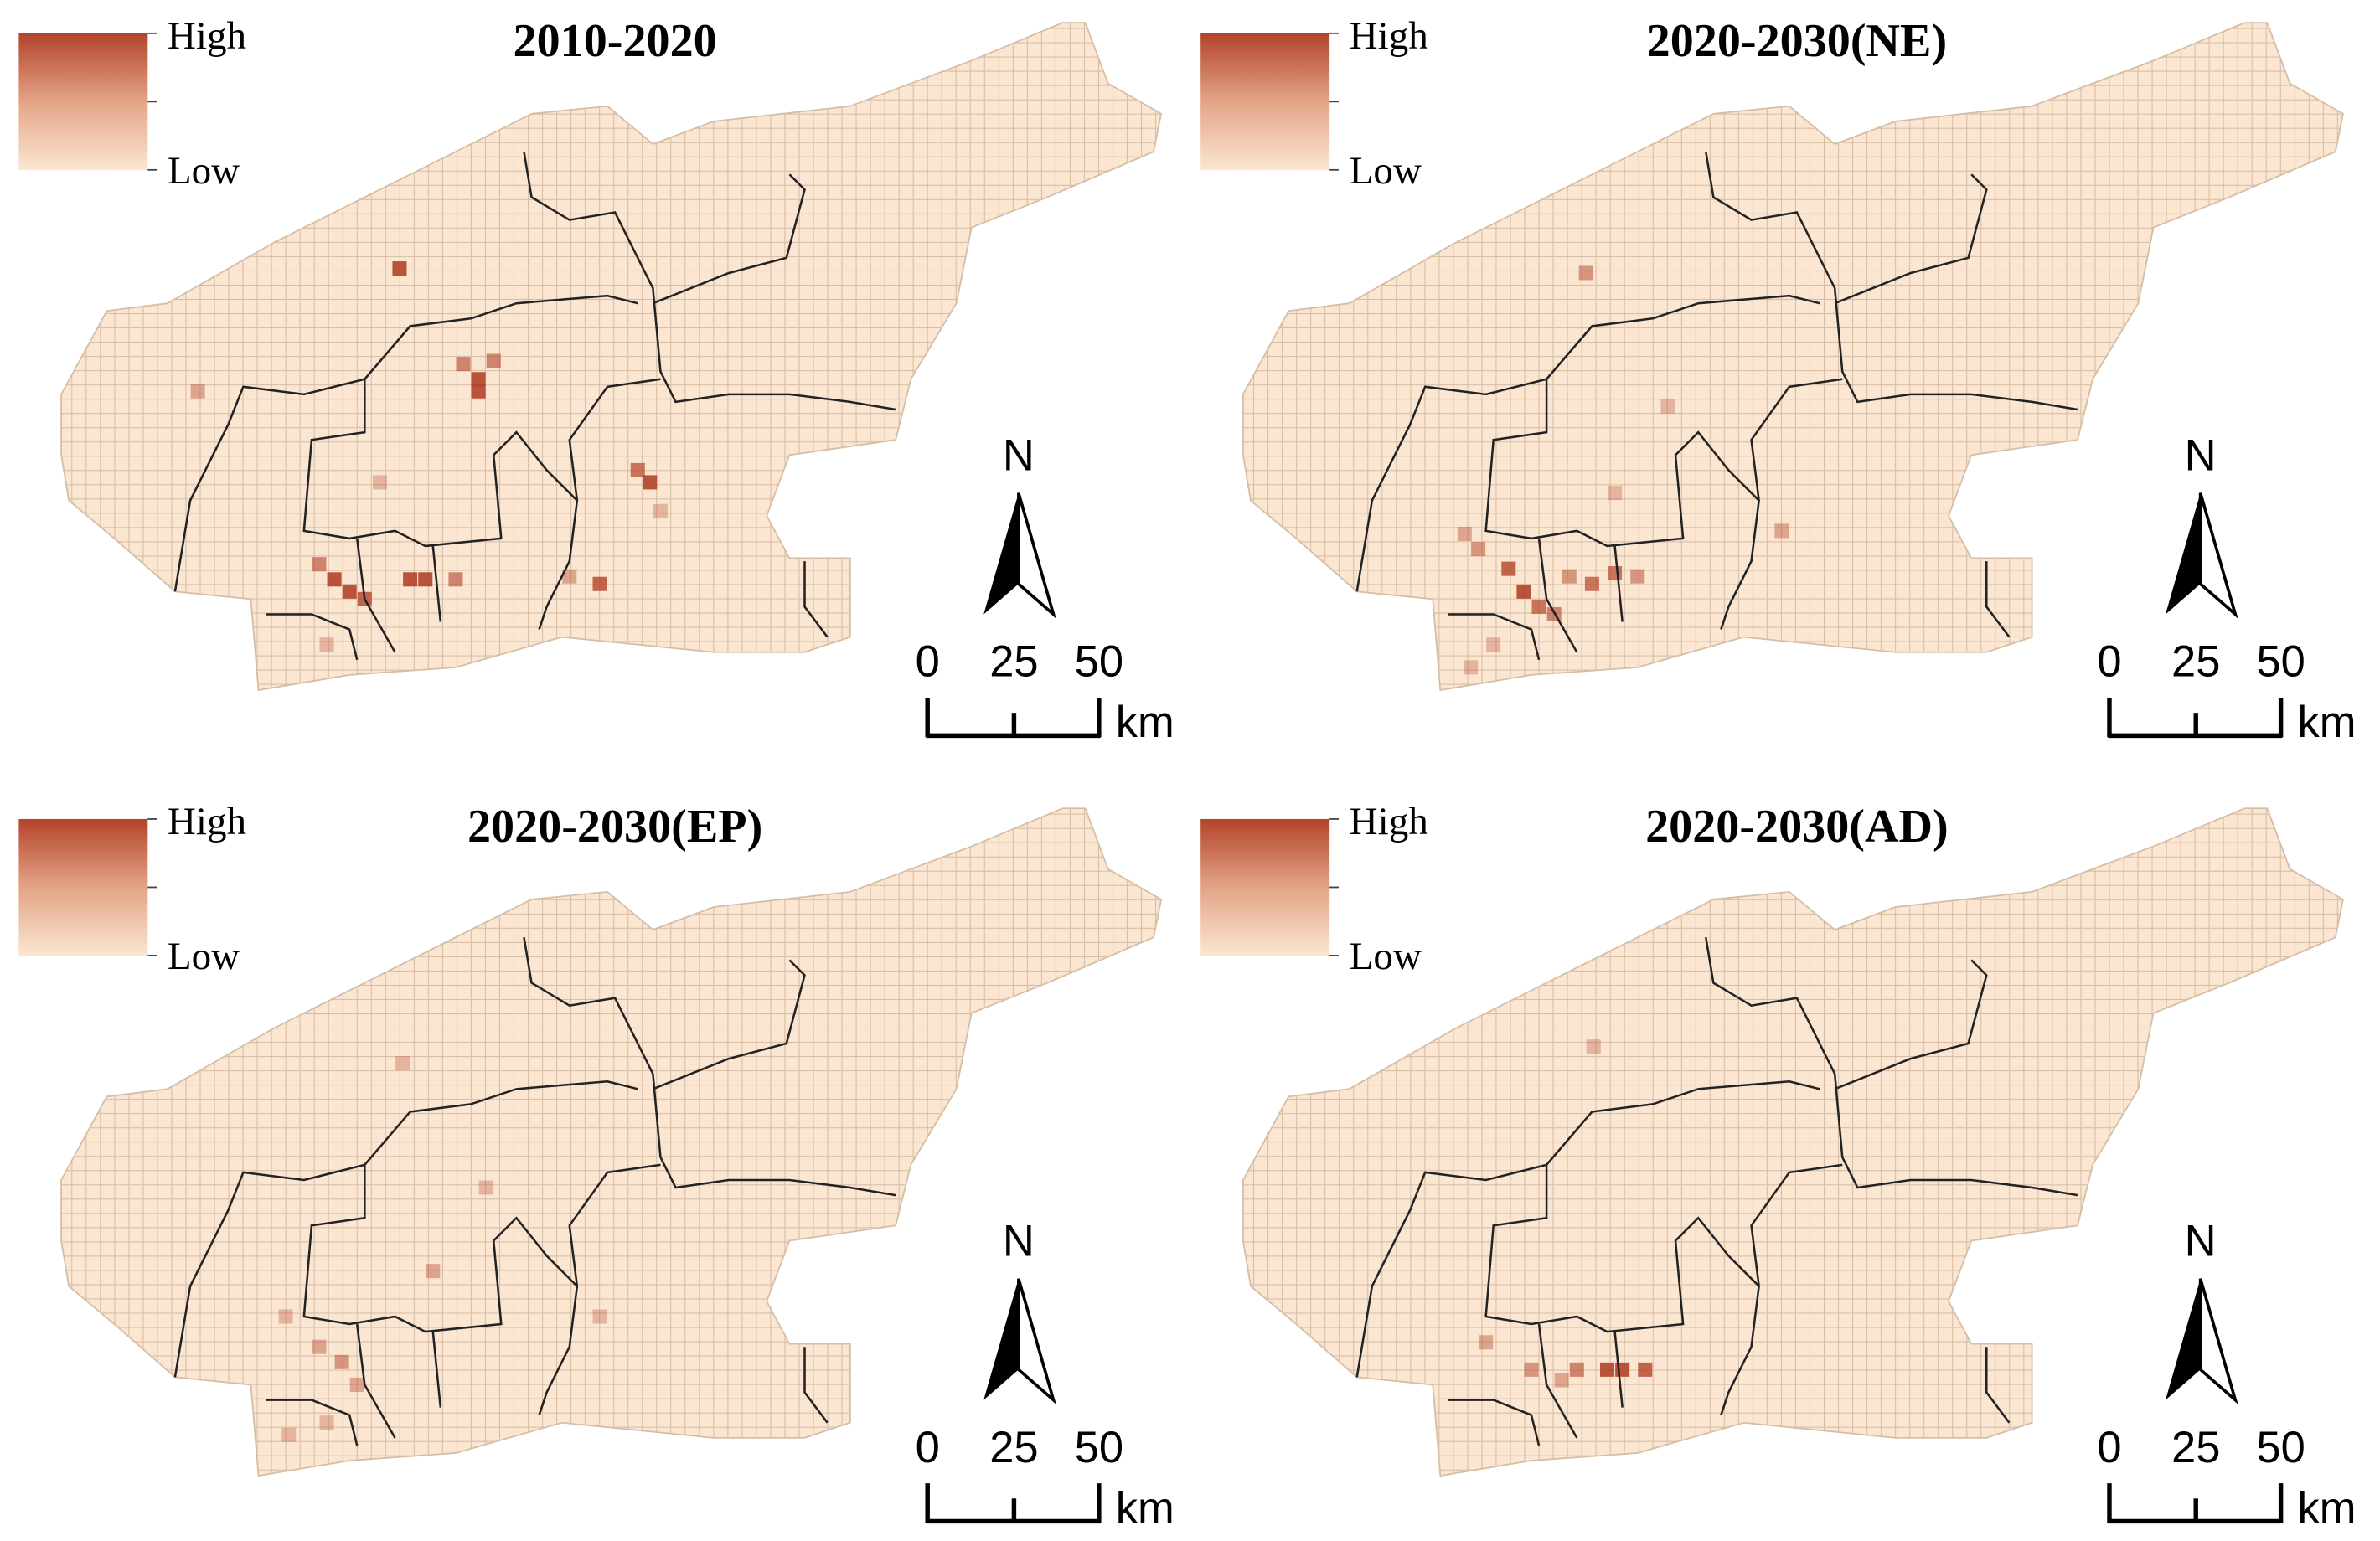 Image resolution: width=2380 pixels, height=1541 pixels. What do you see at coordinates (1013, 1447) in the screenshot?
I see `scale-tick-label: 25` at bounding box center [1013, 1447].